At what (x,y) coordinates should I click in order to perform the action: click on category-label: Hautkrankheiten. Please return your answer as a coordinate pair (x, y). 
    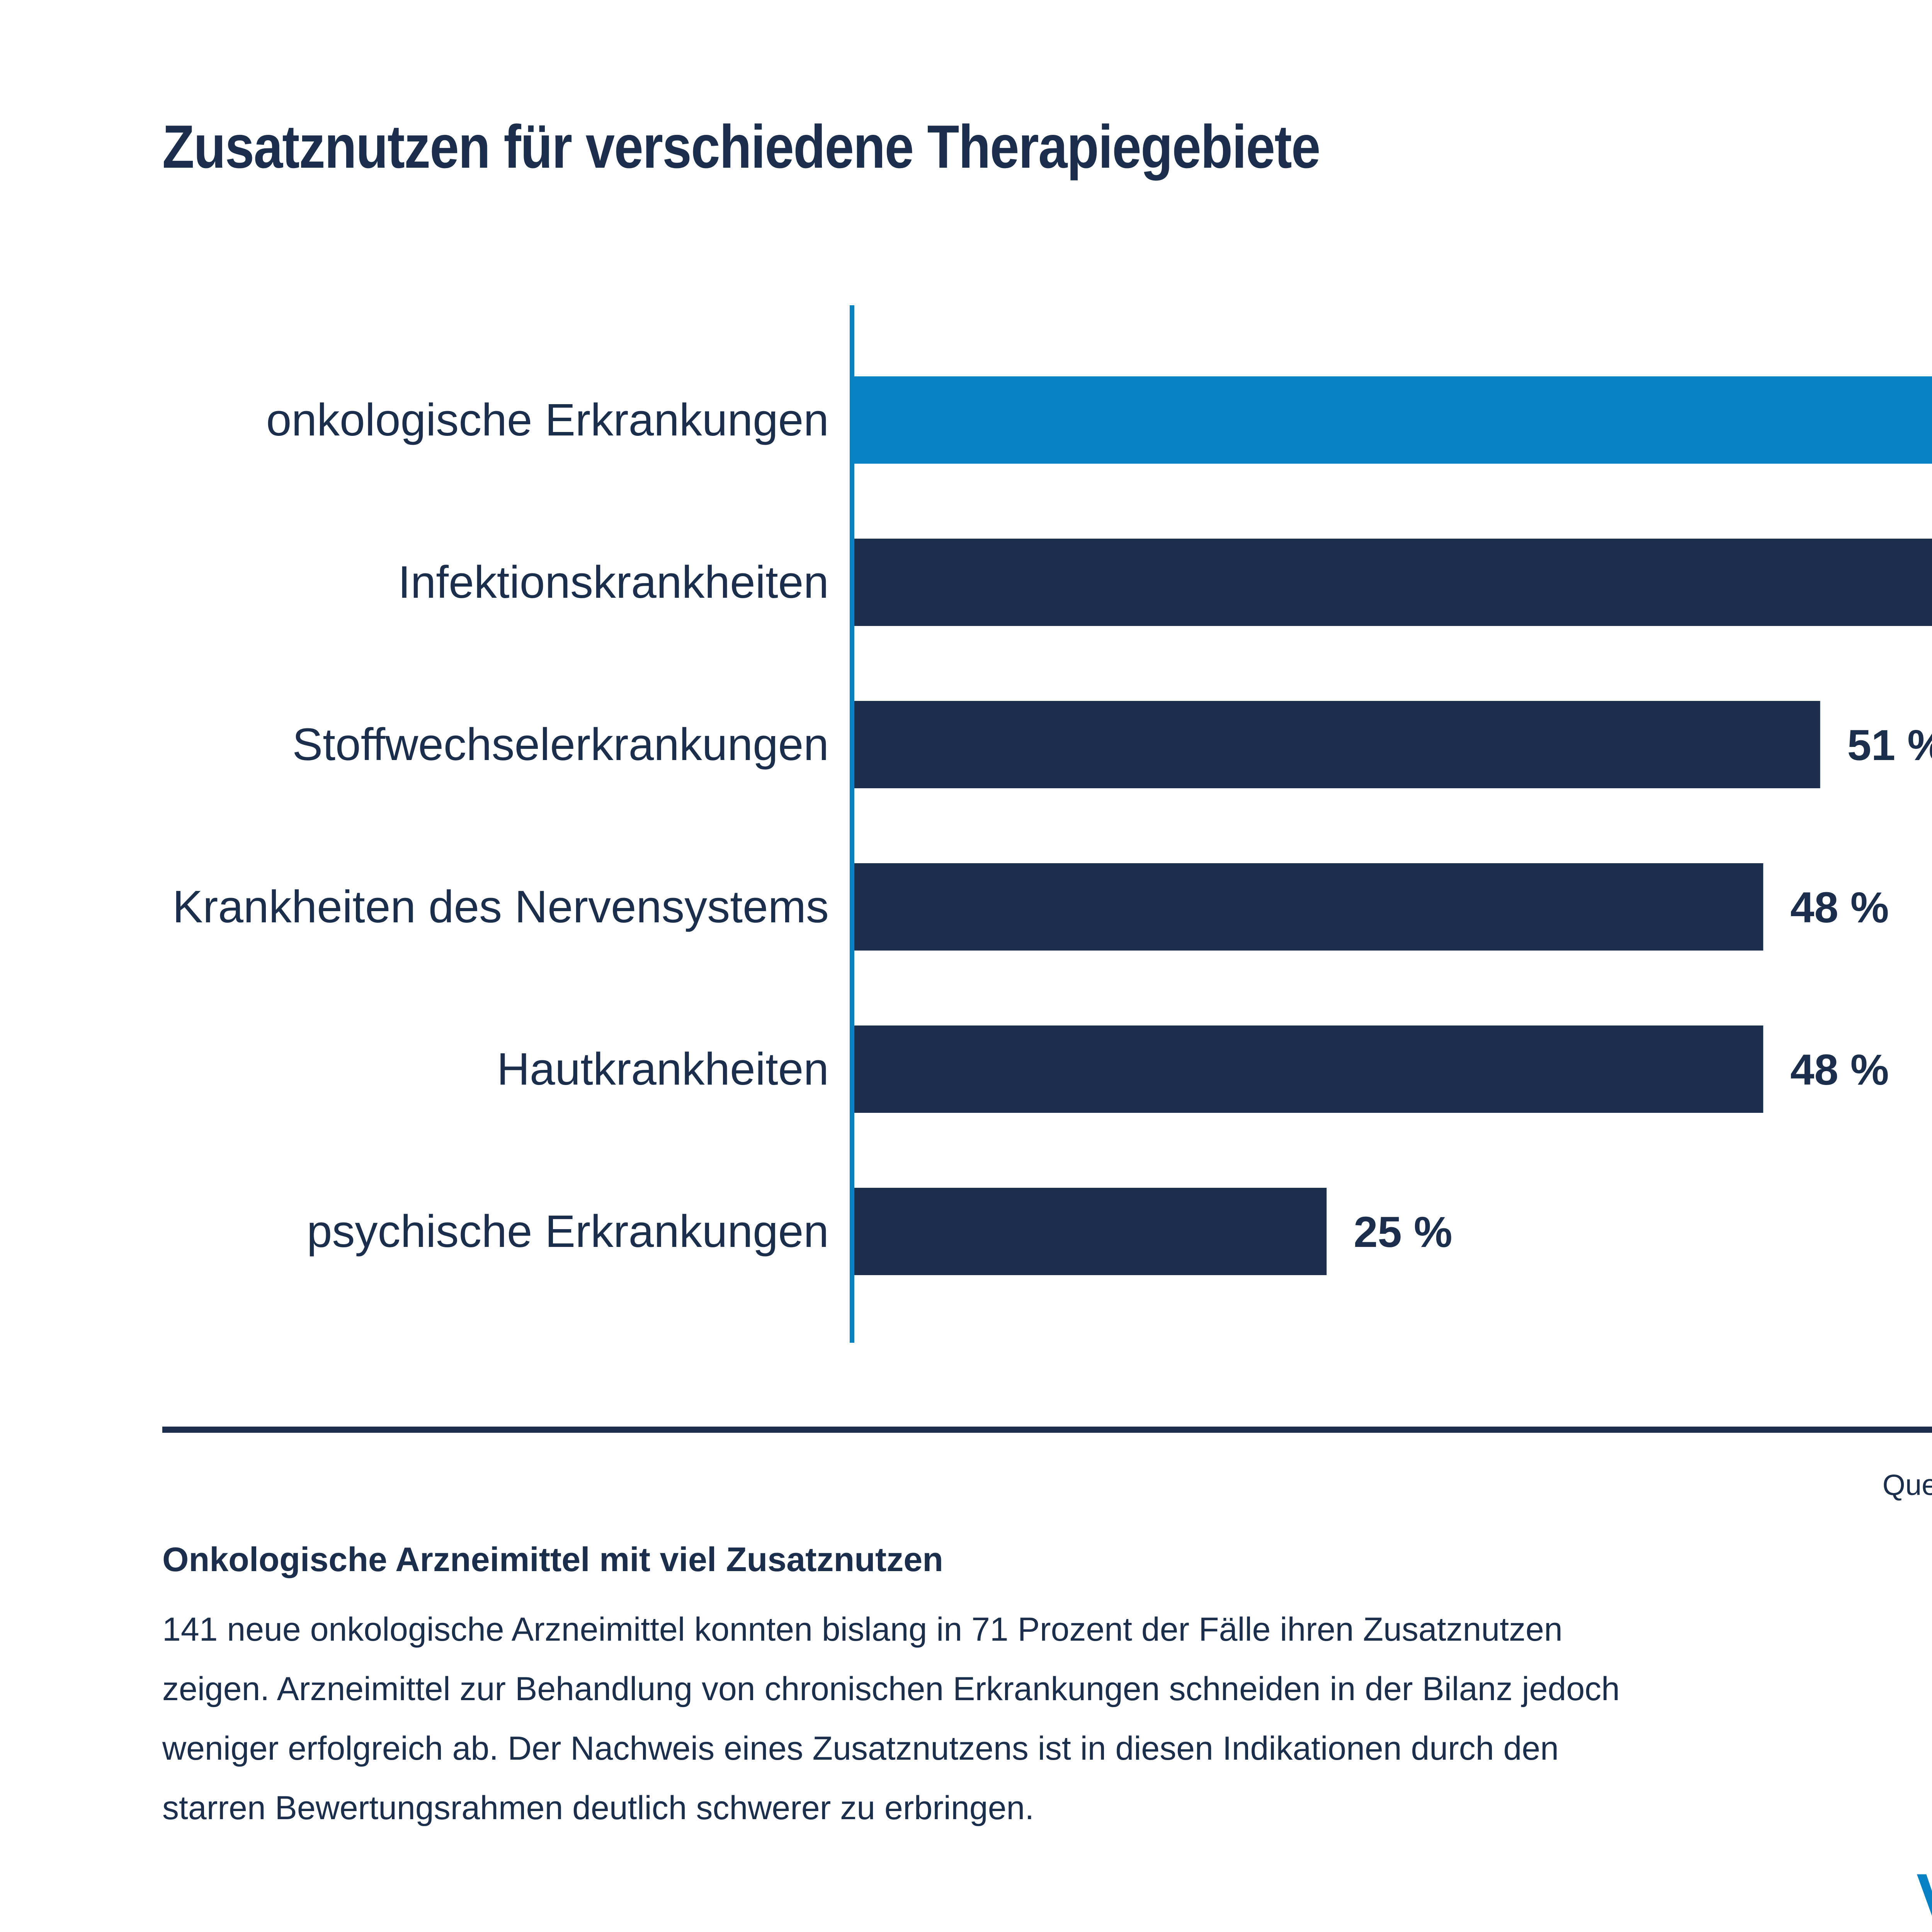
    Looking at the image, I should click on (663, 1070).